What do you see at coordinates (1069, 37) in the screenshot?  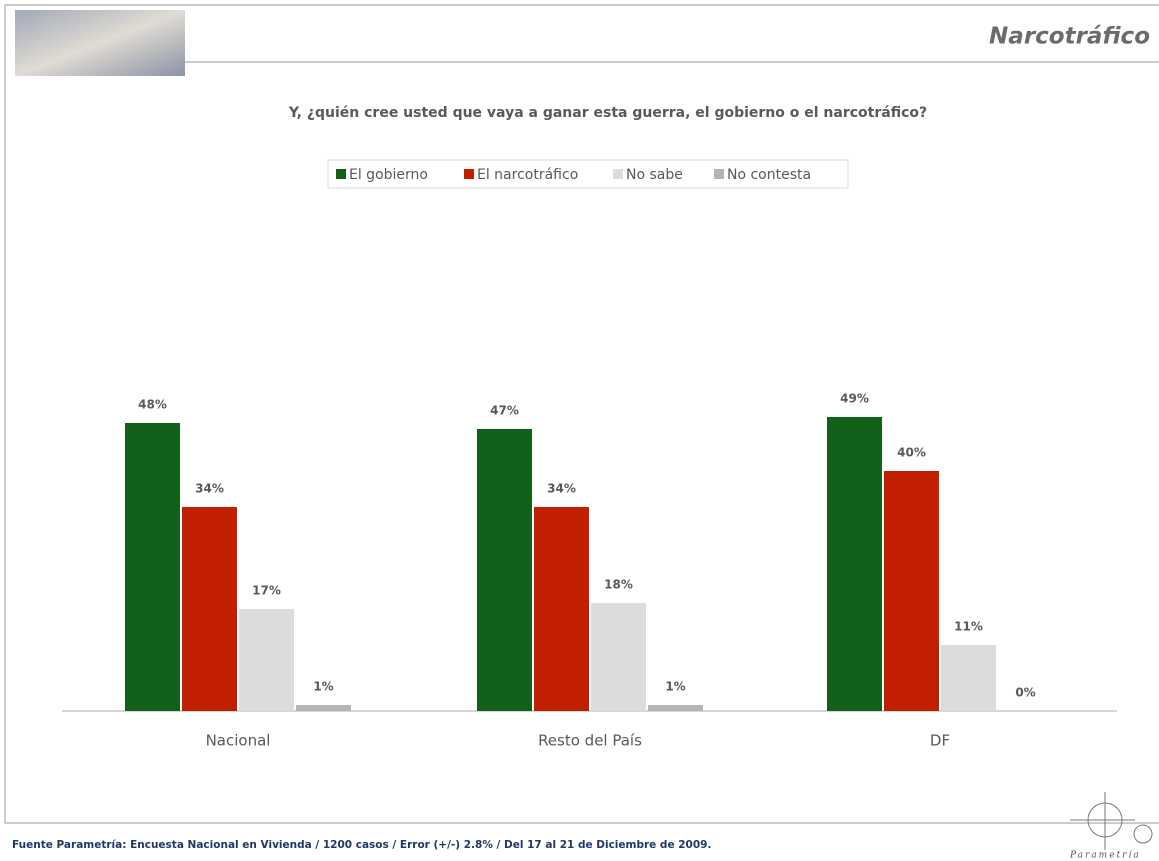 I see `header-title: Narcotráfico` at bounding box center [1069, 37].